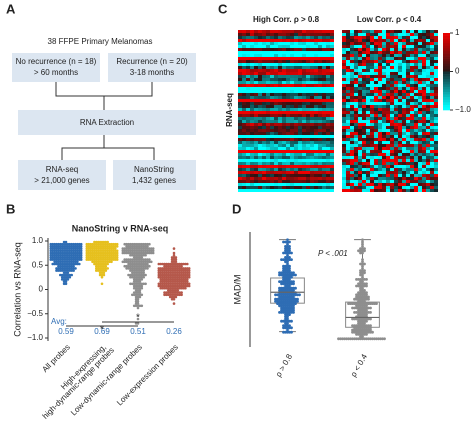 The height and width of the screenshot is (431, 474). I want to click on colorbar-cell, so click(446, 73).